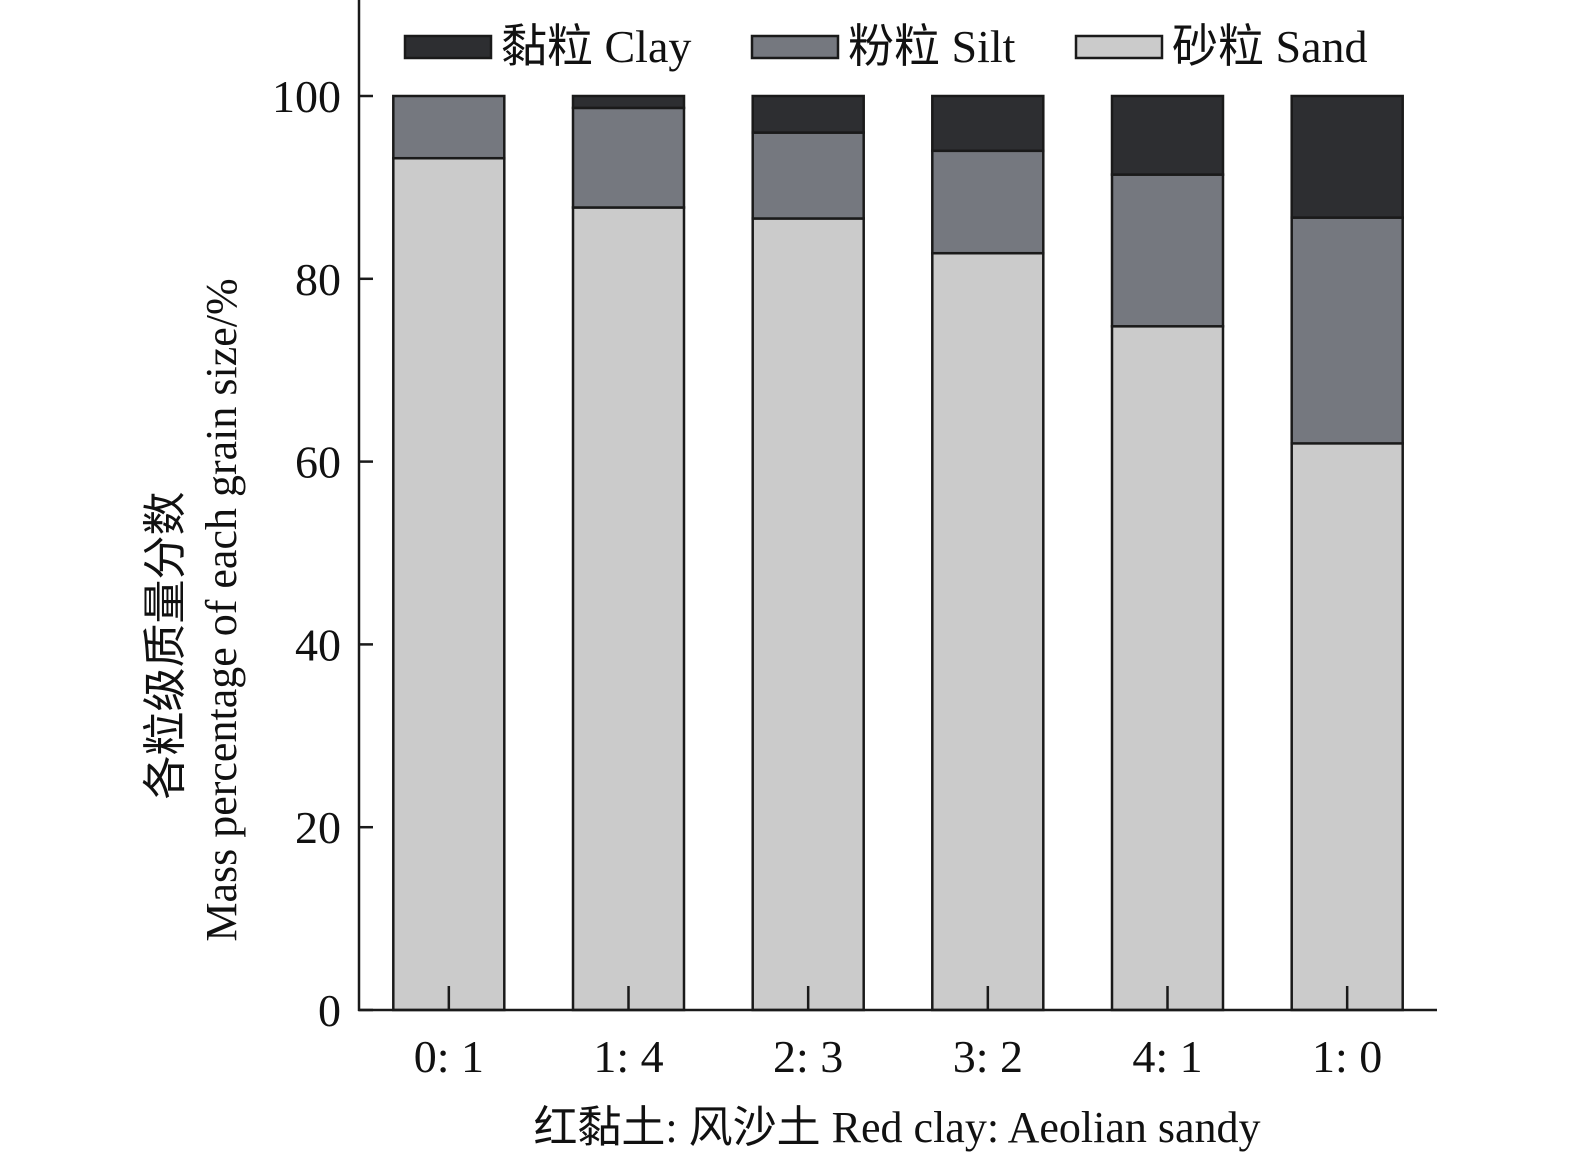 Image resolution: width=1575 pixels, height=1163 pixels. What do you see at coordinates (1347, 1056) in the screenshot?
I see `x-tick-label: 1: 0` at bounding box center [1347, 1056].